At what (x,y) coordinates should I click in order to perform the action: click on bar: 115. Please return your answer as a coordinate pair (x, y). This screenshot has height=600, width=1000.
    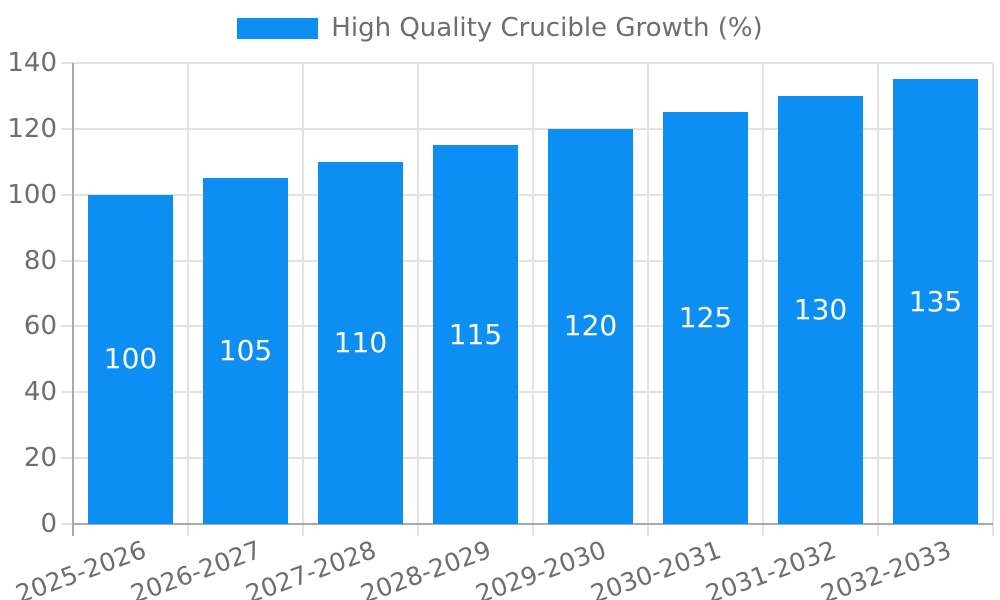
    Looking at the image, I should click on (475, 334).